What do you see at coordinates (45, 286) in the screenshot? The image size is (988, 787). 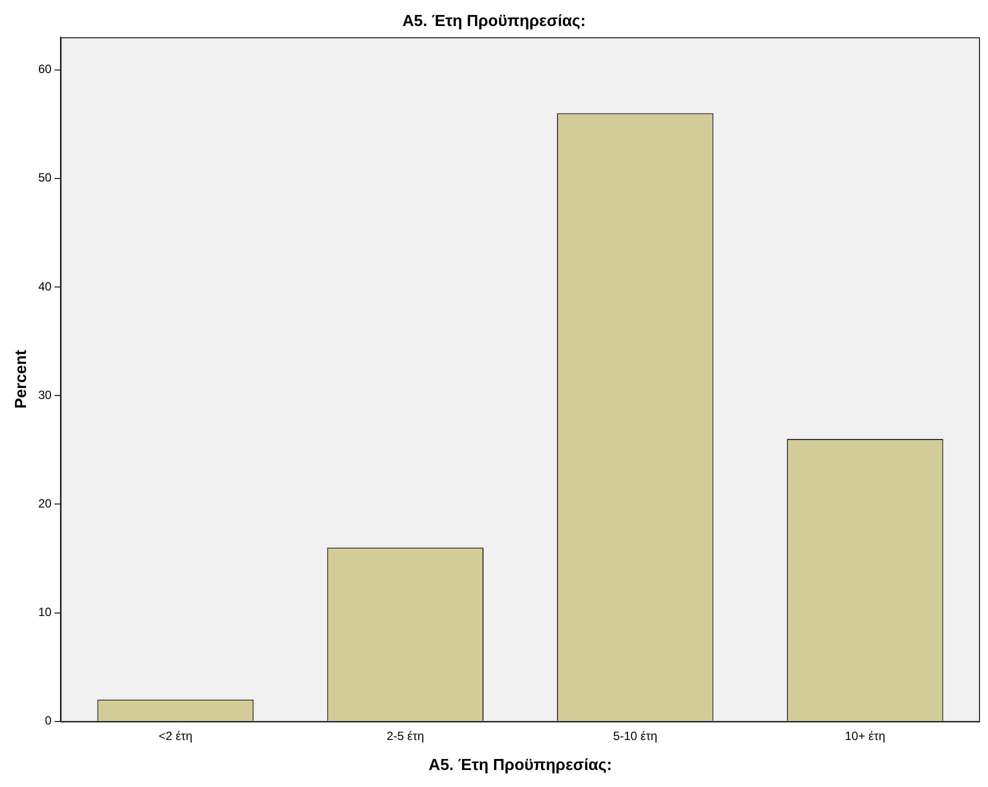 I see `y-tick-label: 40` at bounding box center [45, 286].